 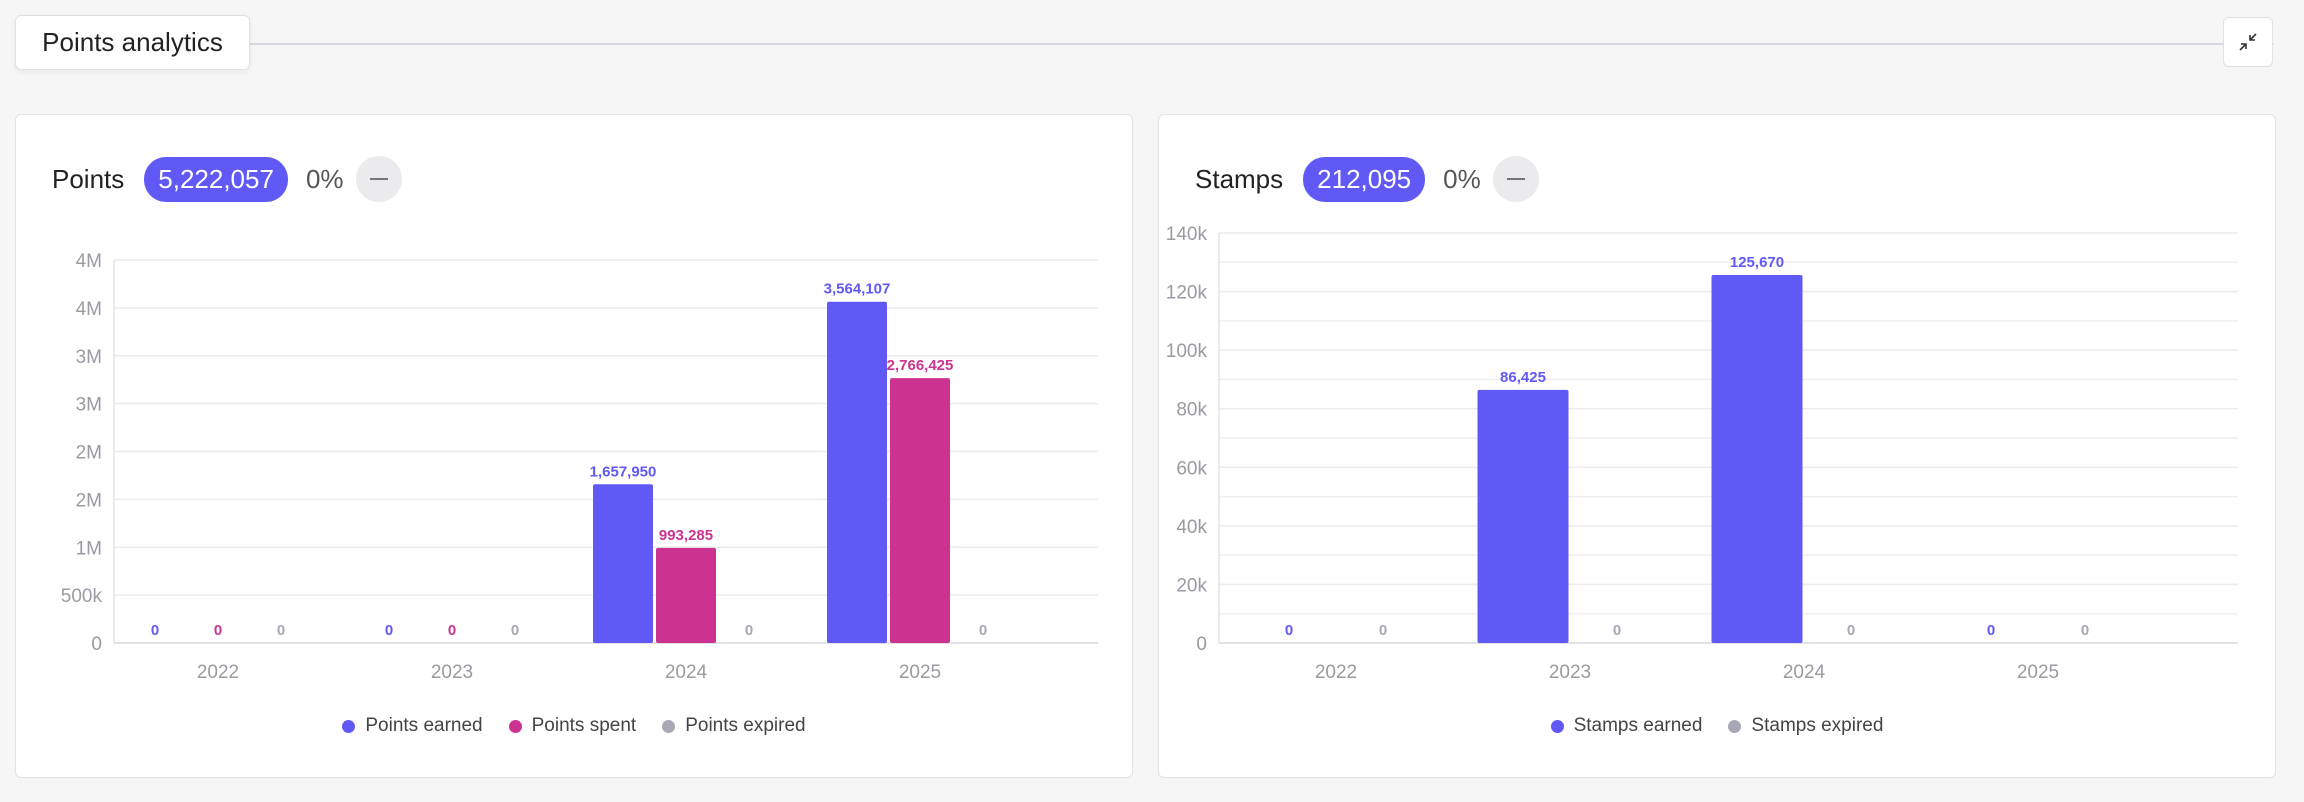 I want to click on stamps-change: 0%, so click(x=1462, y=178).